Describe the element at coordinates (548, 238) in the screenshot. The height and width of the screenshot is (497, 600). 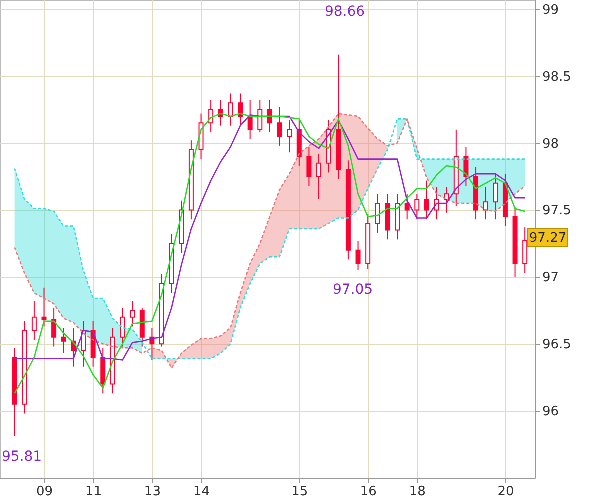
I see `annotation: 97.27` at that location.